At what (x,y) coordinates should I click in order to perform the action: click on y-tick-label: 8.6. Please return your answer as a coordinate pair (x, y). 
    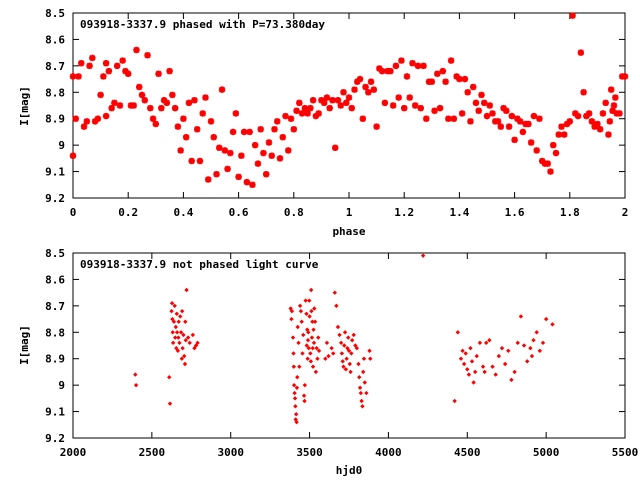
    Looking at the image, I should click on (55, 279).